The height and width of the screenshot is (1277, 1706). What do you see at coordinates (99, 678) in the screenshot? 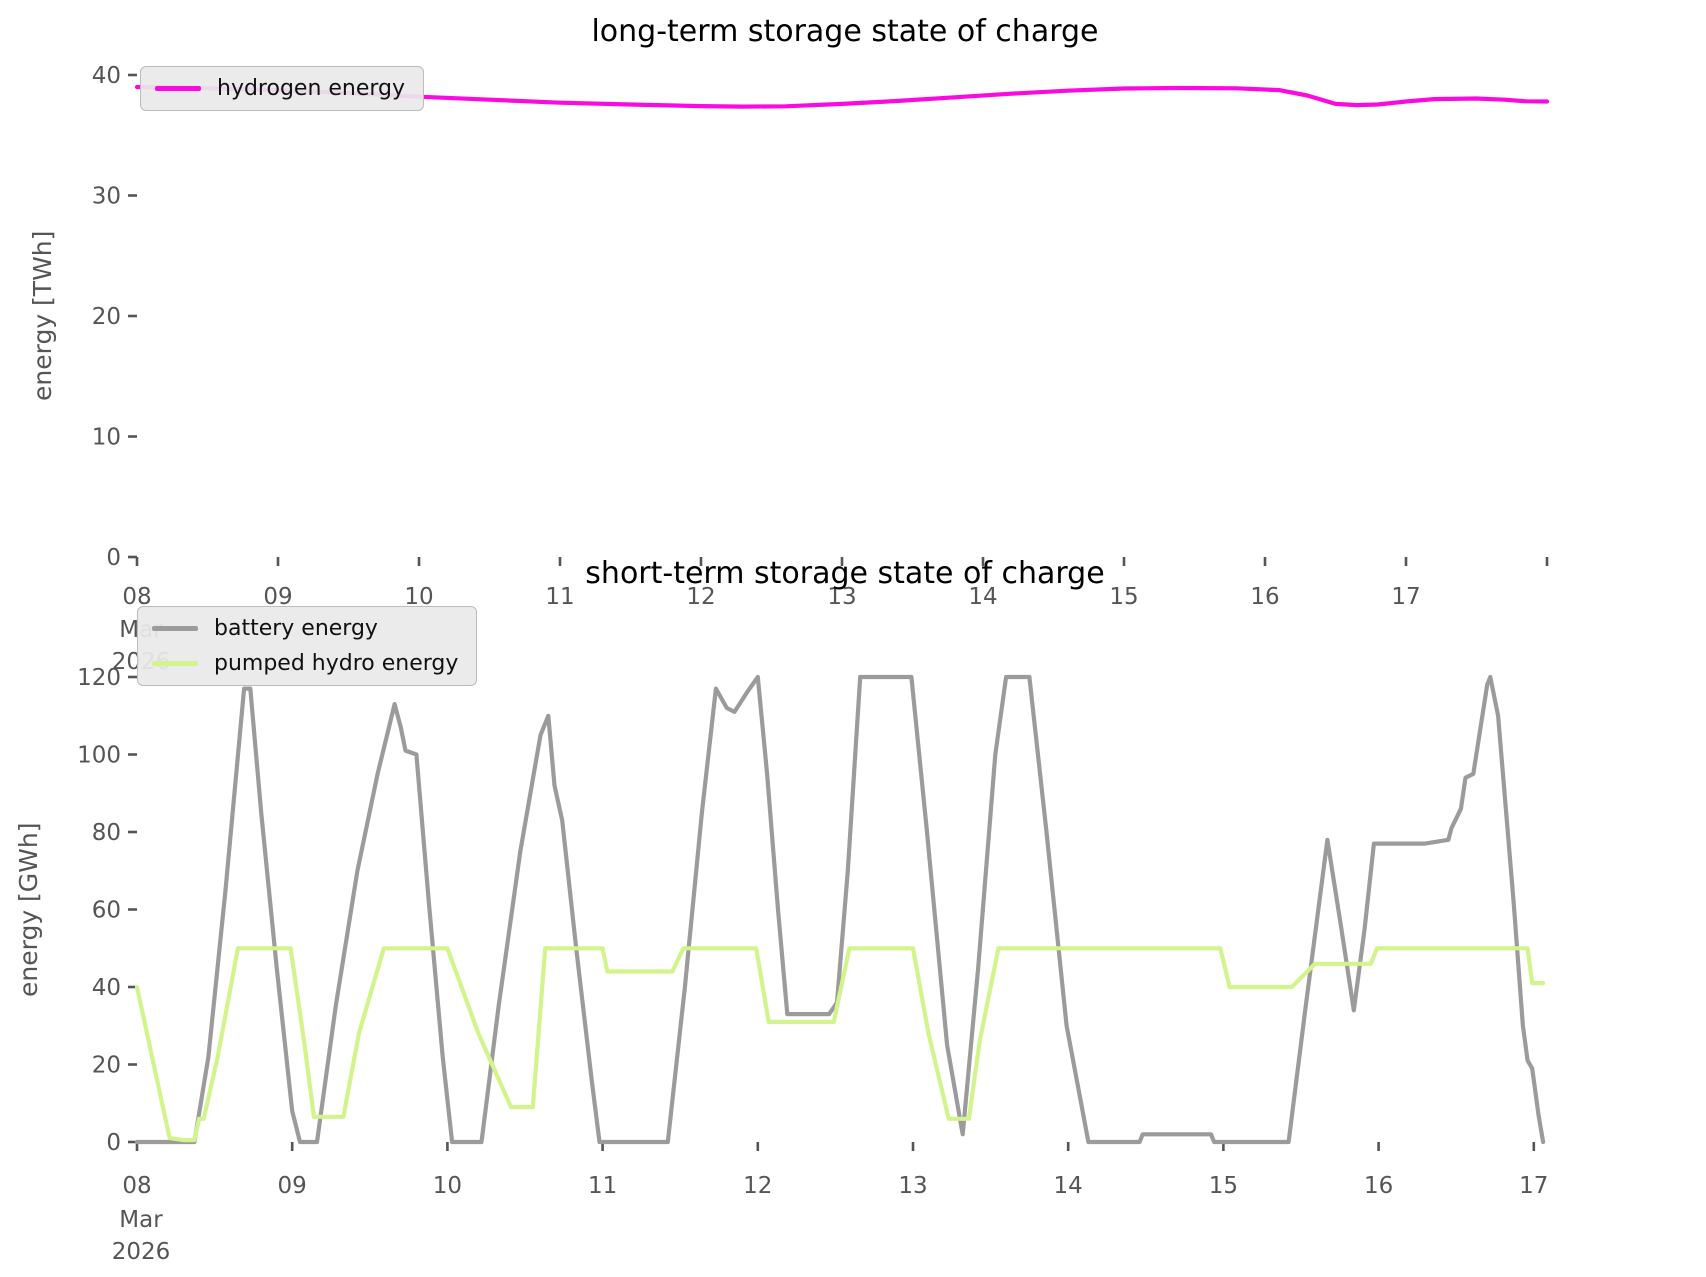
I see `y-tick-label: 120` at bounding box center [99, 678].